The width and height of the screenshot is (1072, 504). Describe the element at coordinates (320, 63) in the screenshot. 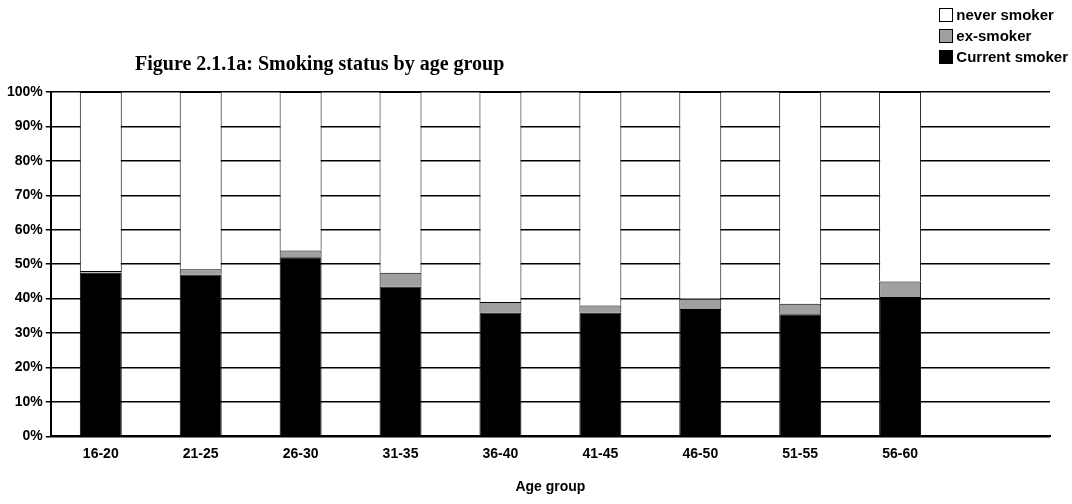

I see `chart-title: Figure 2.1.1a: Smoking status by age group` at that location.